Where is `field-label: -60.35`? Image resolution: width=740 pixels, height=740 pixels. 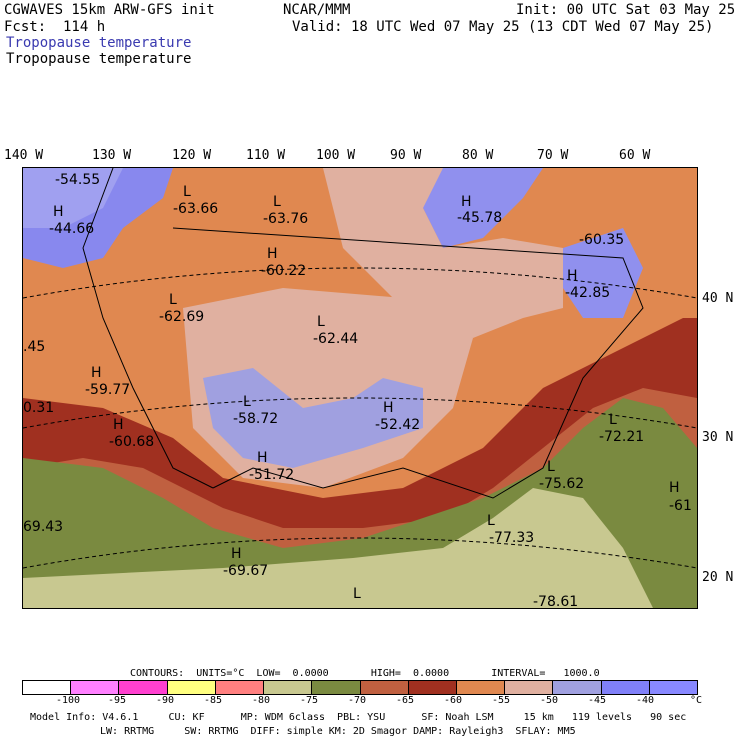
field-label: -60.35 is located at coordinates (602, 240).